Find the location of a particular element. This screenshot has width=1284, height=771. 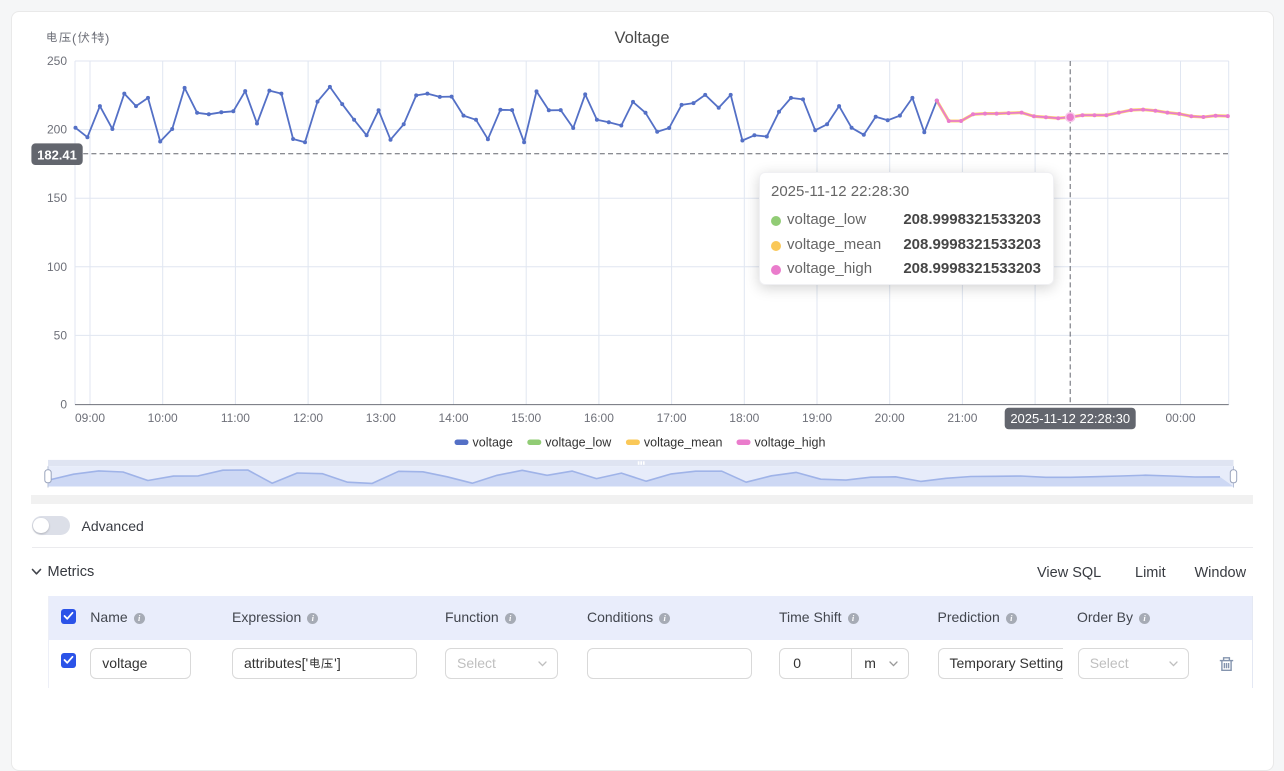

svg-text: 18:00 is located at coordinates (744, 418).